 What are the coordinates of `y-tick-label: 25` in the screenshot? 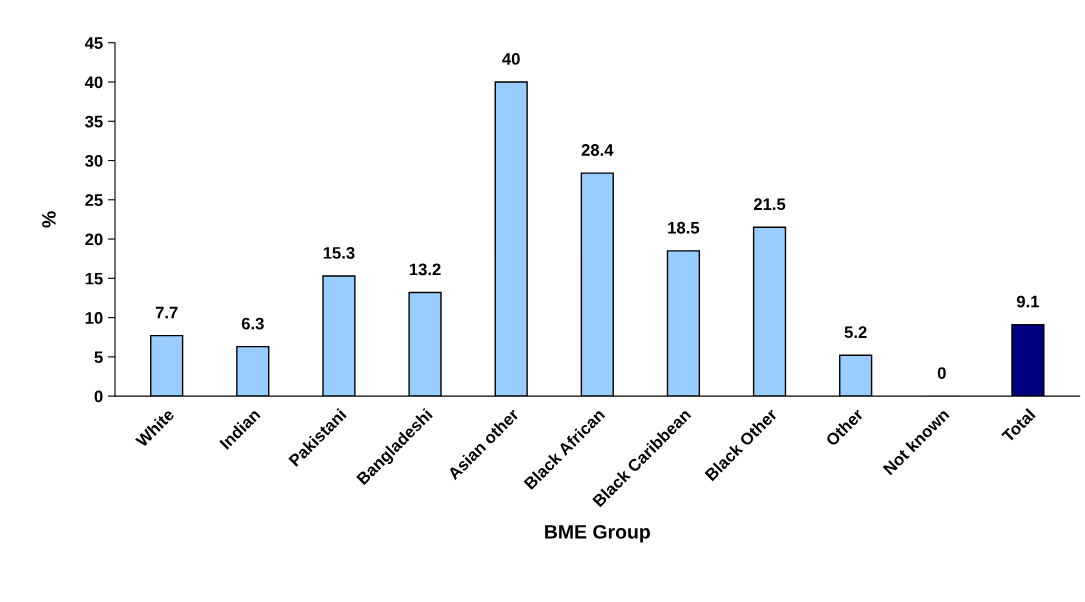 It's located at (94, 200).